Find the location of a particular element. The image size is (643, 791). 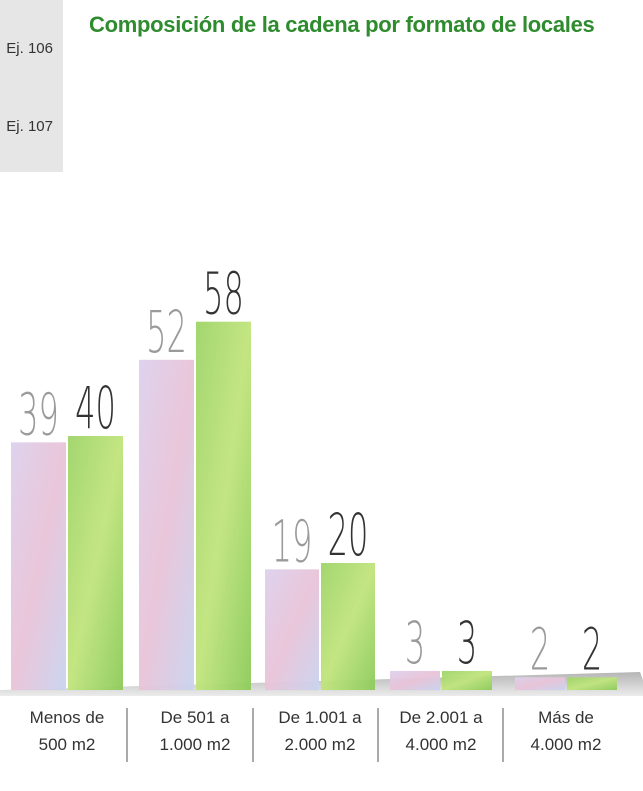

value-label-series1-cat2: 52 is located at coordinates (166, 333).